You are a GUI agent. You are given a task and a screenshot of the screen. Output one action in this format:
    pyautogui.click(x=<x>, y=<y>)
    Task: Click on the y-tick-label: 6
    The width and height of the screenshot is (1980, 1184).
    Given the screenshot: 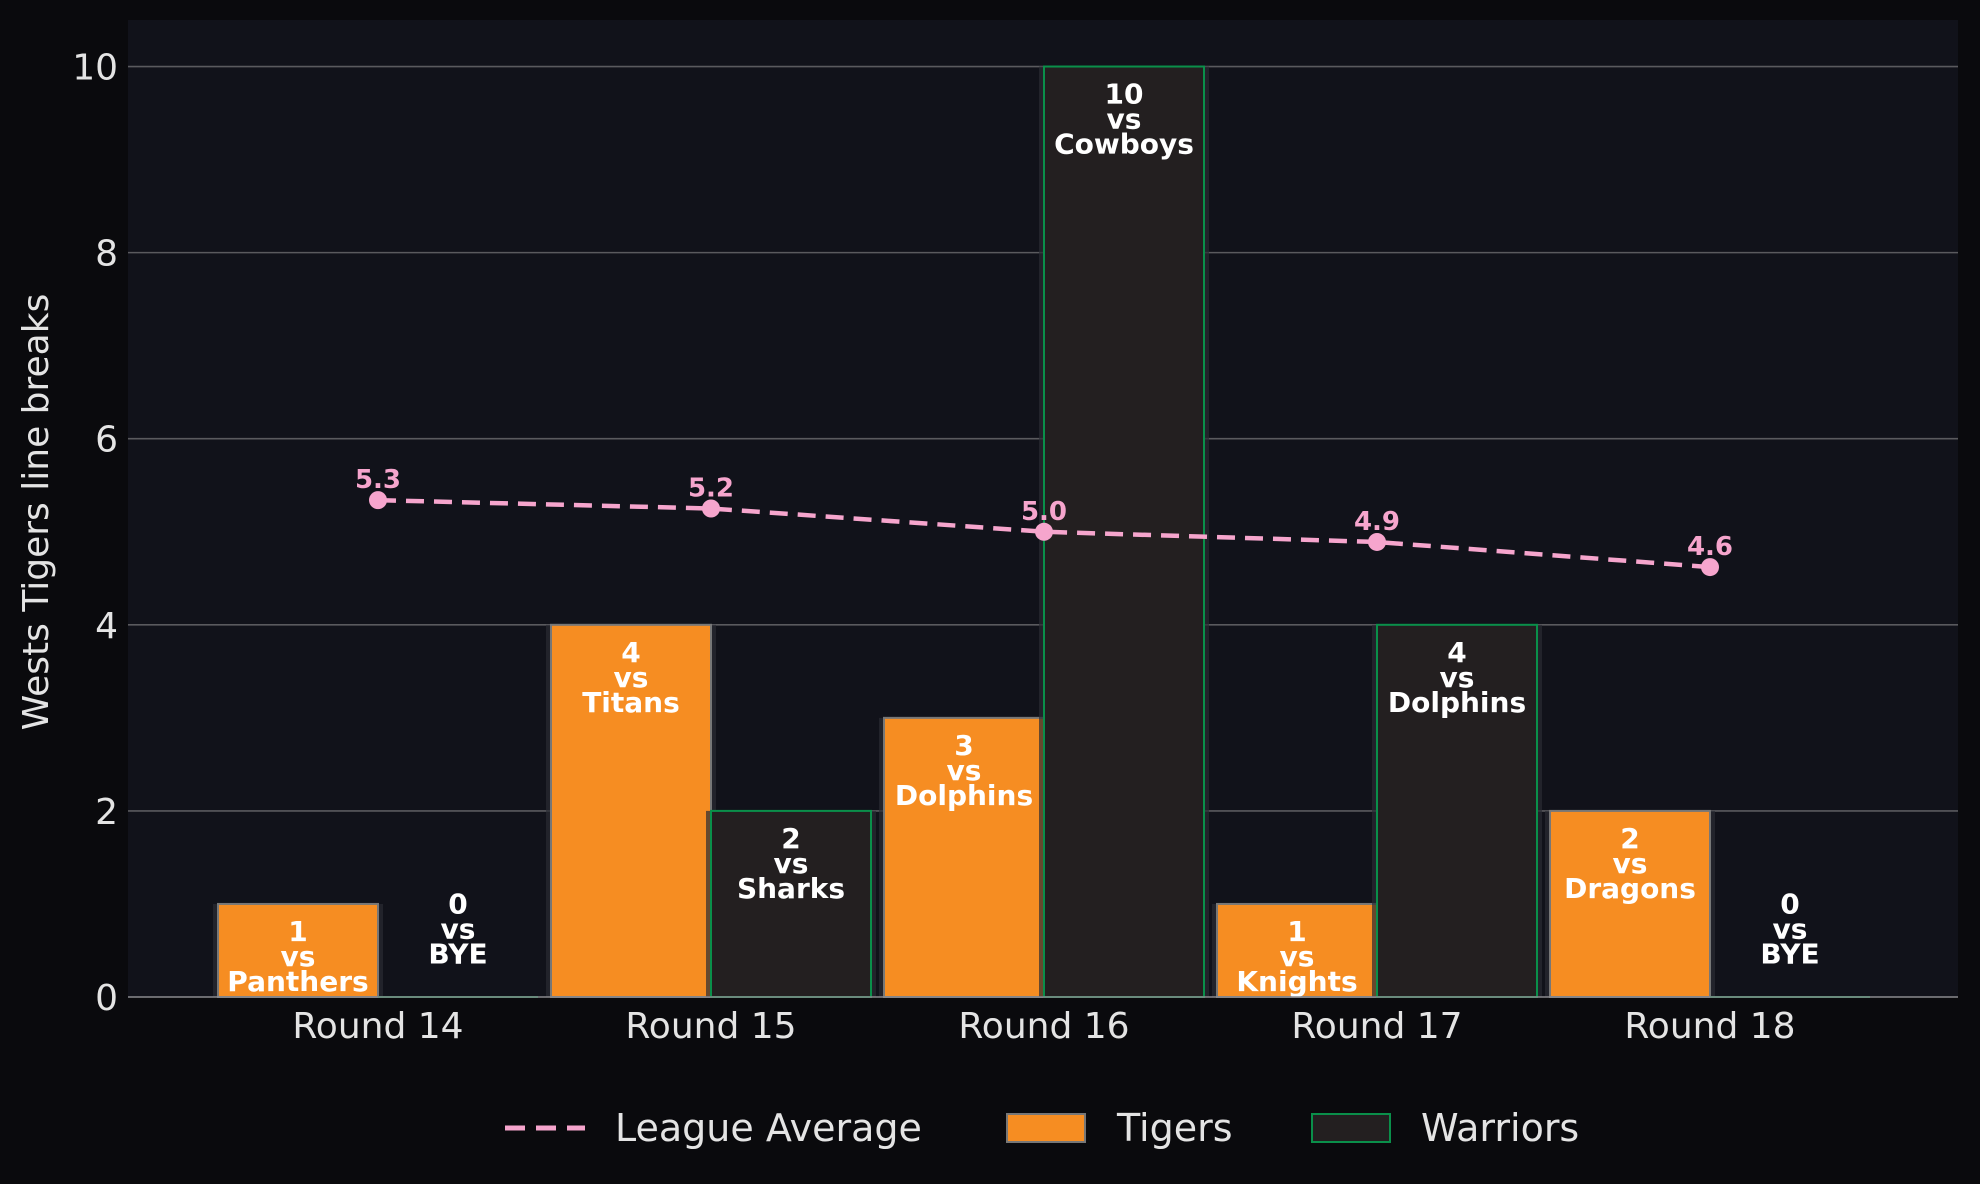 What is the action you would take?
    pyautogui.click(x=106, y=440)
    